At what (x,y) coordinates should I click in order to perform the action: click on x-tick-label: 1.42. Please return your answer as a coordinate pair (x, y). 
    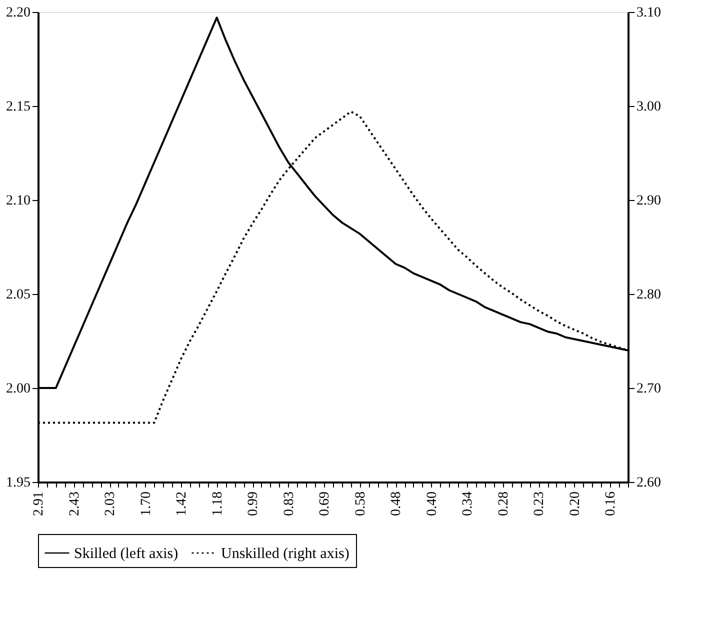
    Looking at the image, I should click on (182, 504).